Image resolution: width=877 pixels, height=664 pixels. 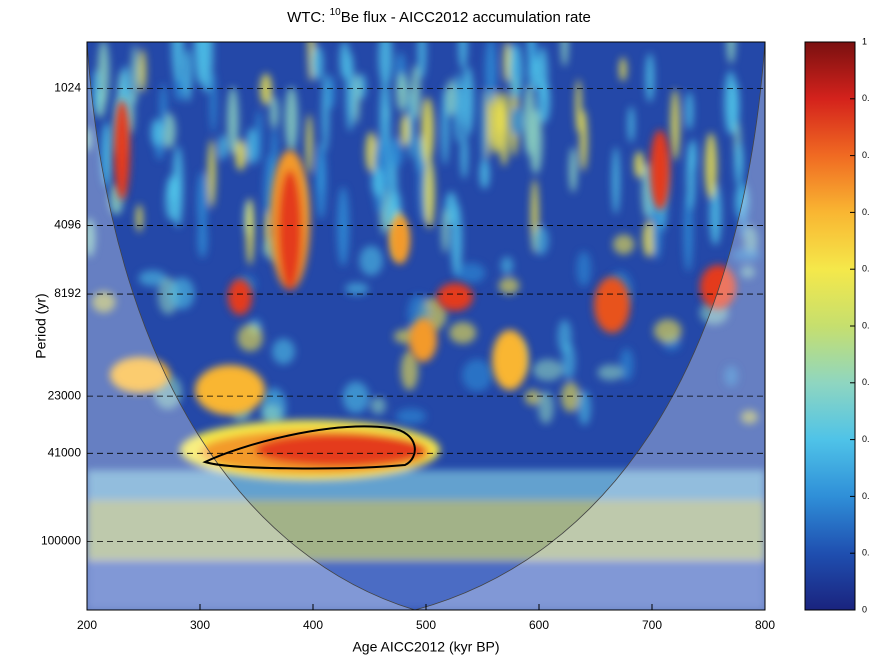 What do you see at coordinates (308, 17) in the screenshot?
I see `title-part: WTC:` at bounding box center [308, 17].